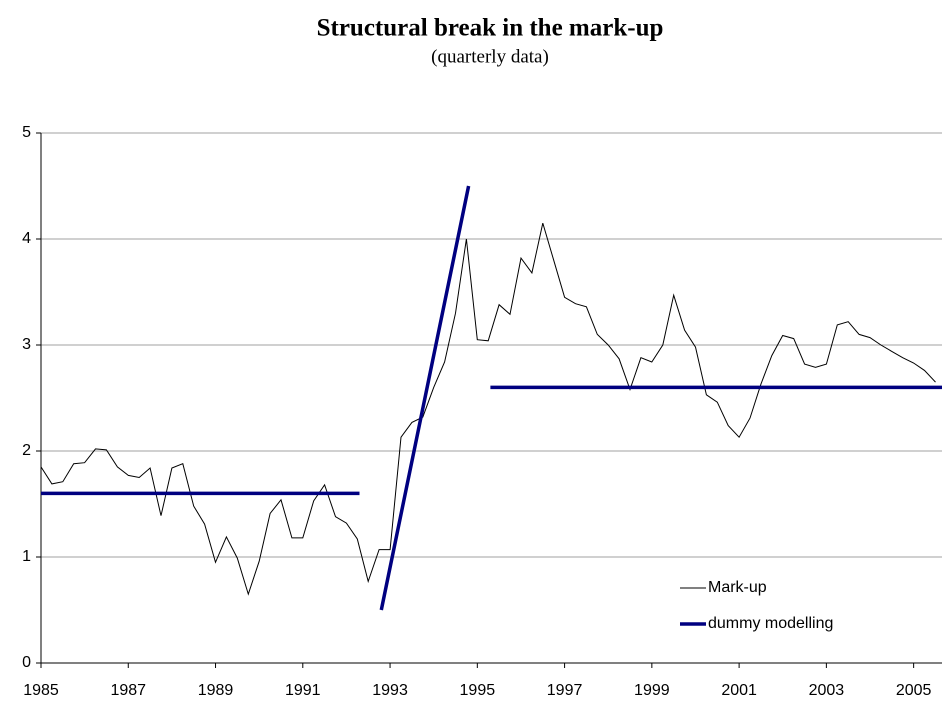 The width and height of the screenshot is (942, 708). I want to click on x-tick-label: 1989, so click(216, 690).